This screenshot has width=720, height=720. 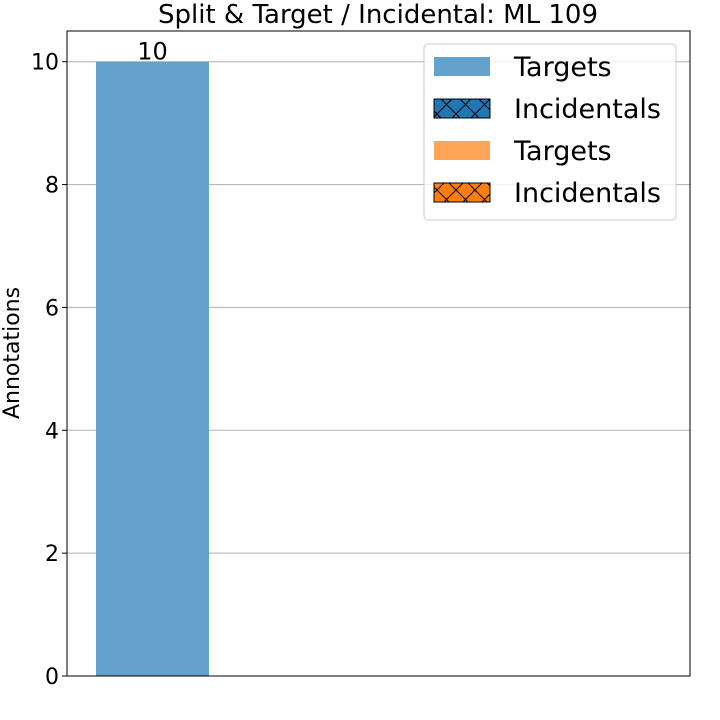 I want to click on y-tick-label: 2, so click(x=52, y=554).